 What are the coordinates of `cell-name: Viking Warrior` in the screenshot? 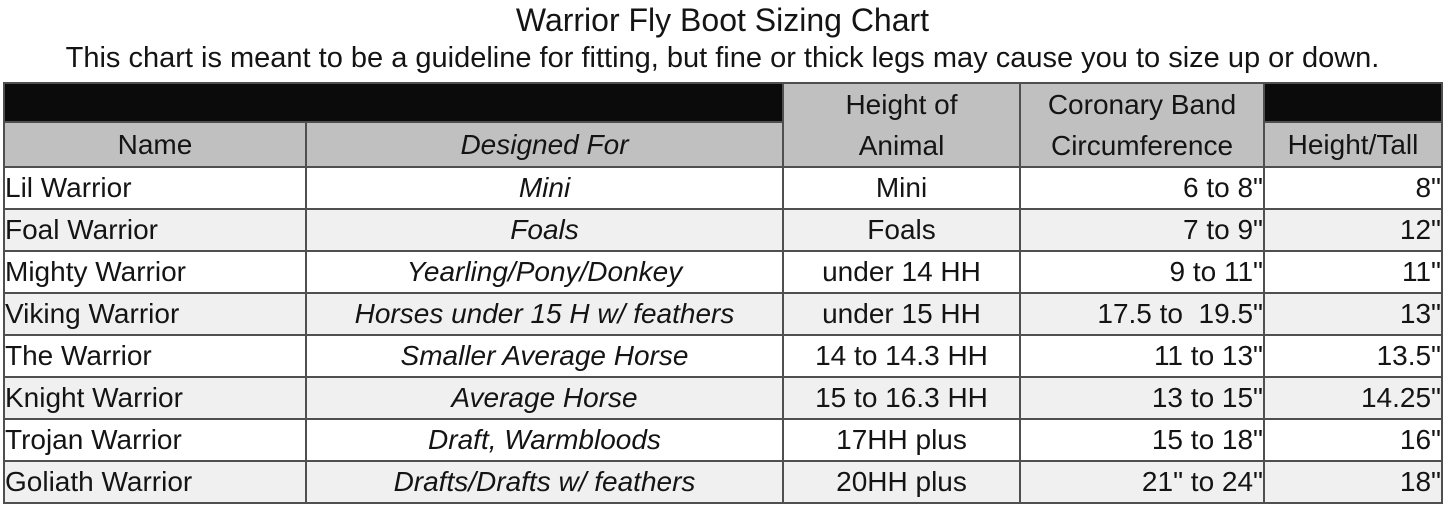 It's located at (155, 314).